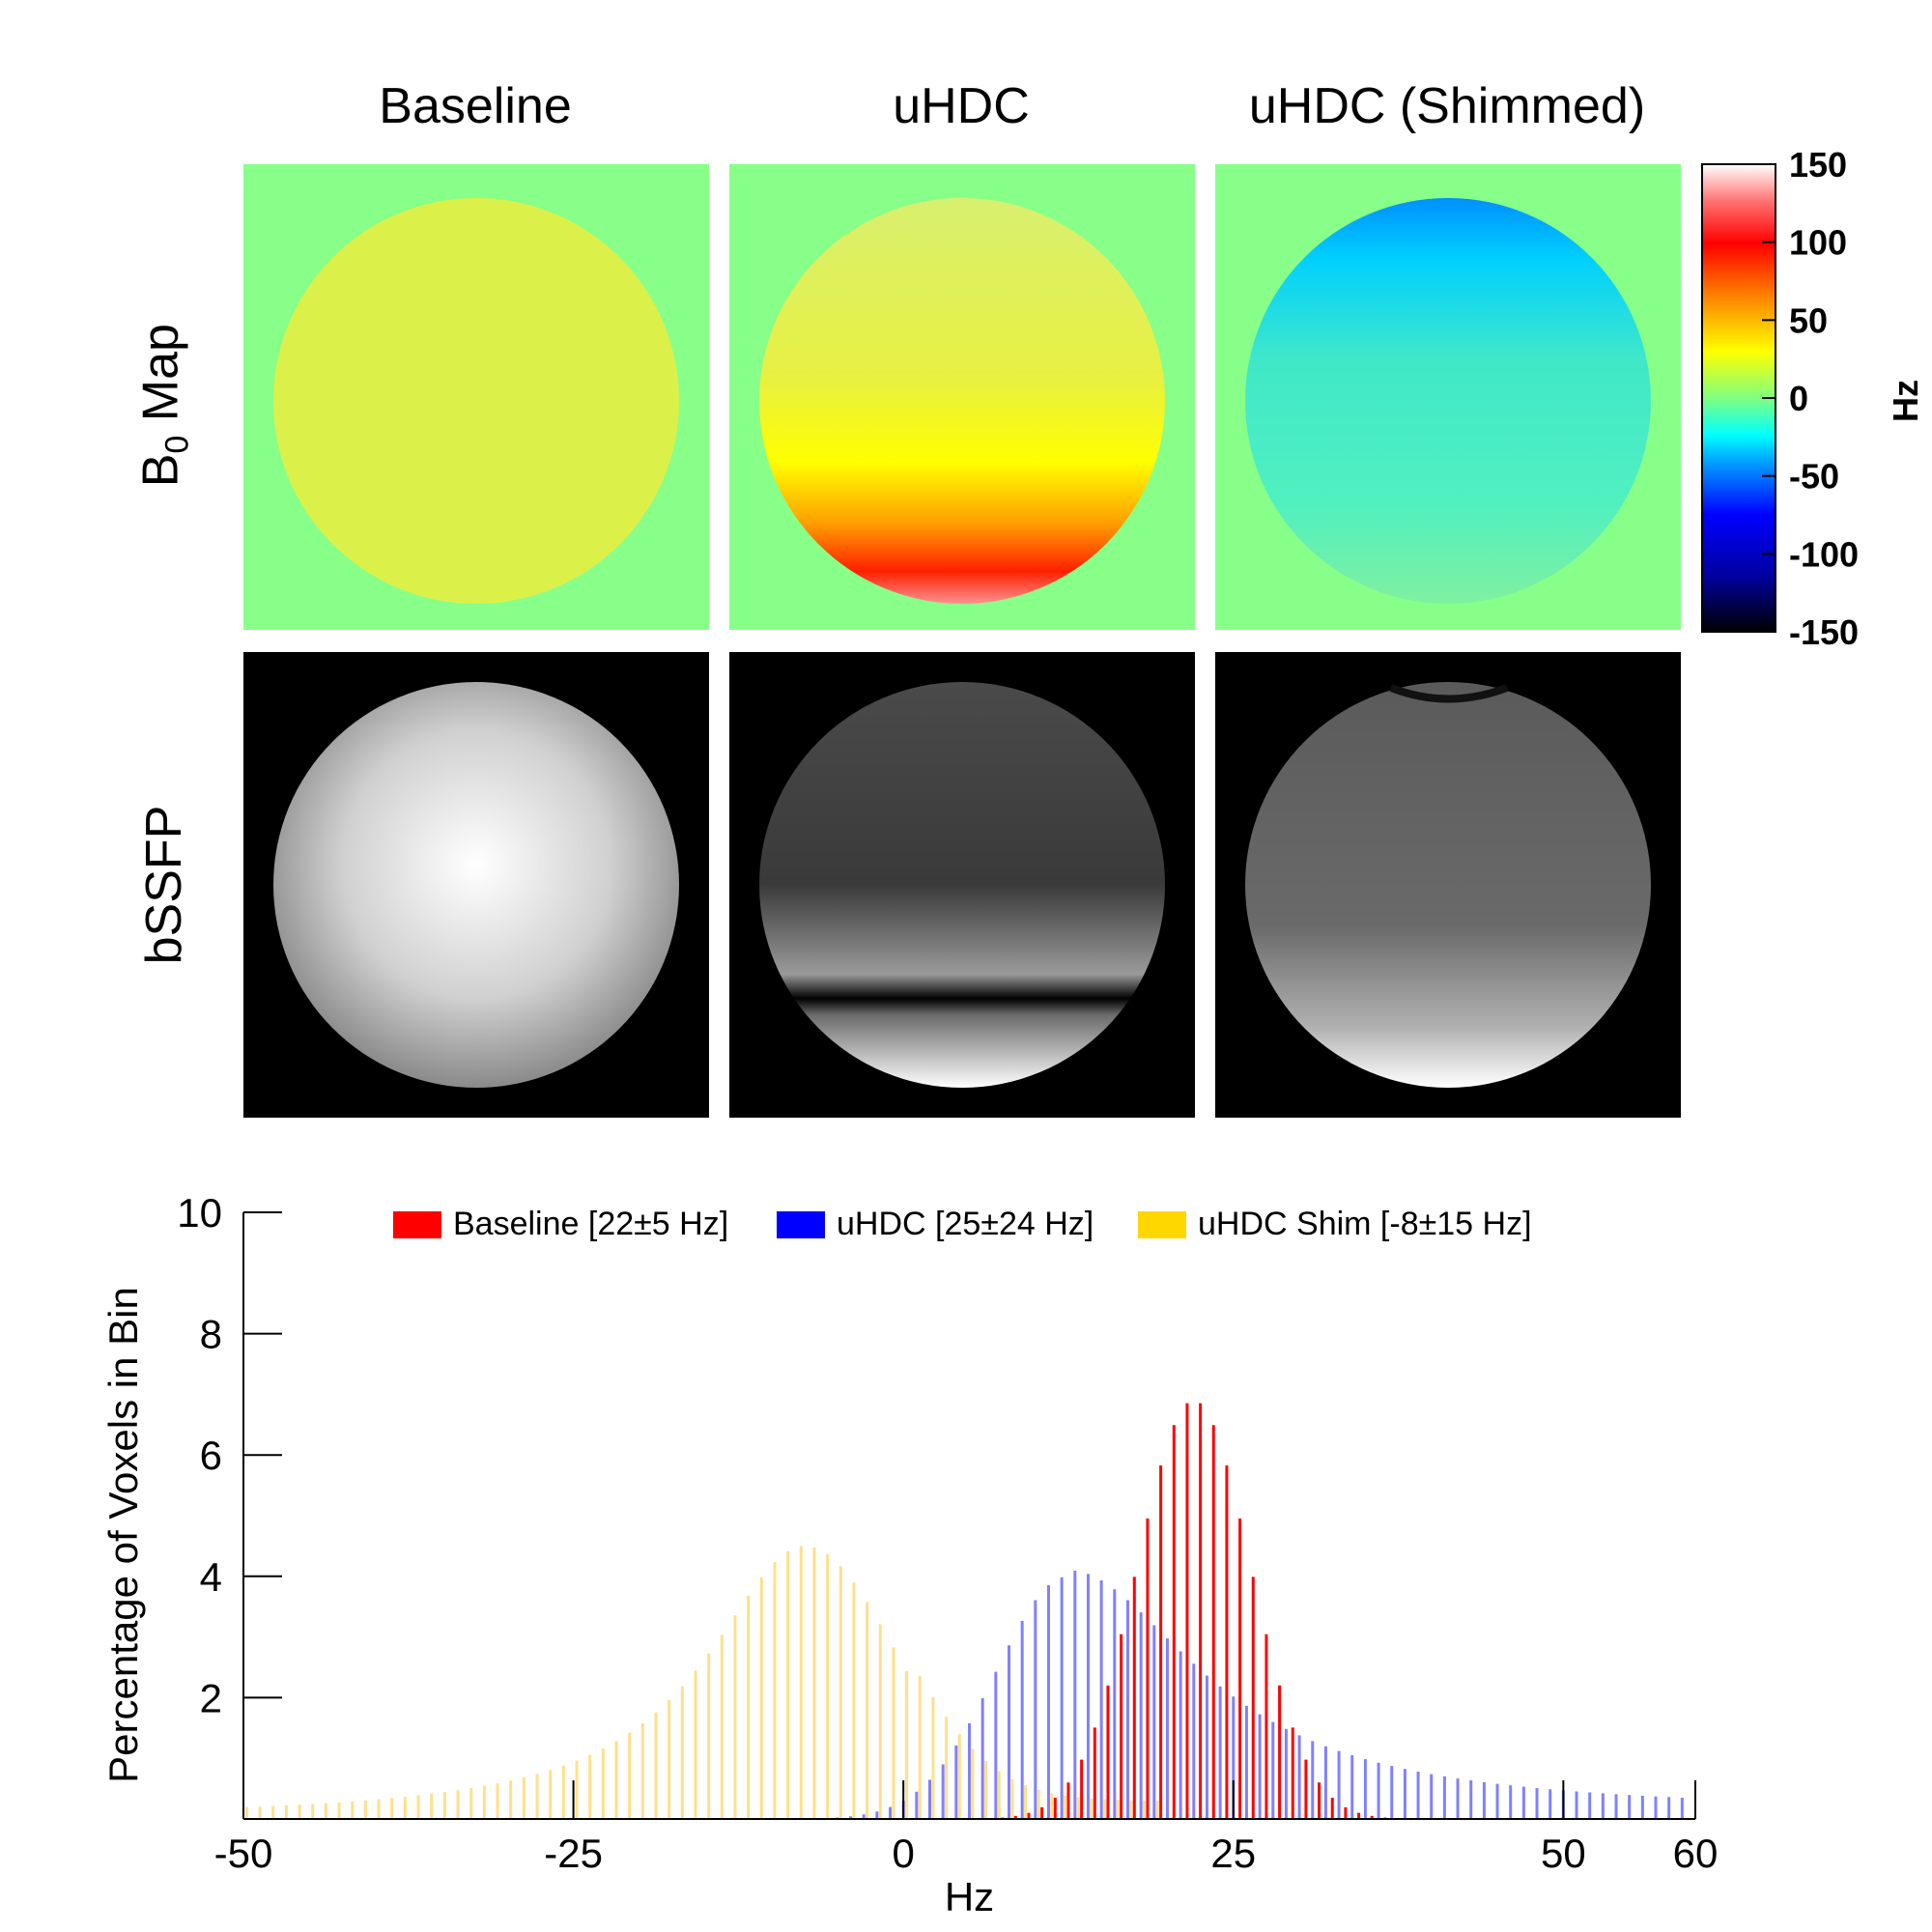  Describe the element at coordinates (1233, 1853) in the screenshot. I see `x-tick-label: 25` at that location.